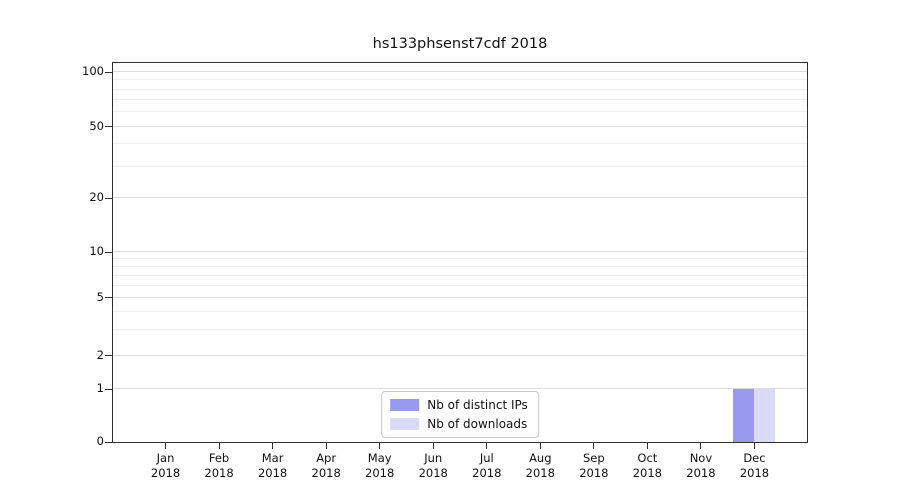 The width and height of the screenshot is (900, 500). I want to click on x-tick-month: Jul, so click(486, 458).